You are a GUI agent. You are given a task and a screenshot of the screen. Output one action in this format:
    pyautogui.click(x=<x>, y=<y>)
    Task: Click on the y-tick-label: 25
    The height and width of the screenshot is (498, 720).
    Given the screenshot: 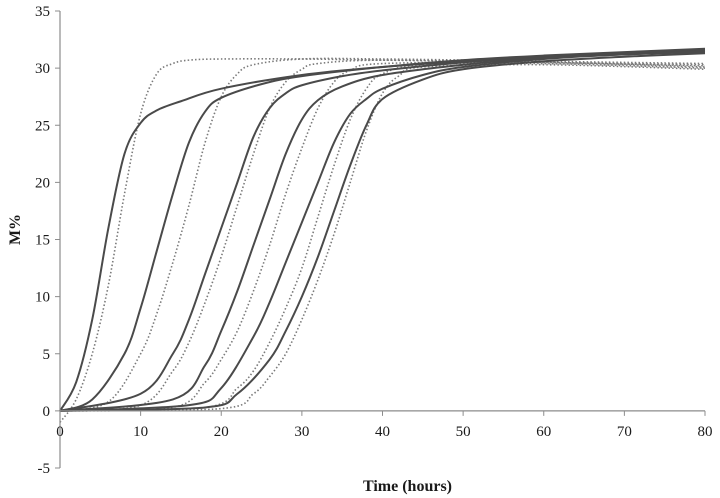 What is the action you would take?
    pyautogui.click(x=42, y=126)
    